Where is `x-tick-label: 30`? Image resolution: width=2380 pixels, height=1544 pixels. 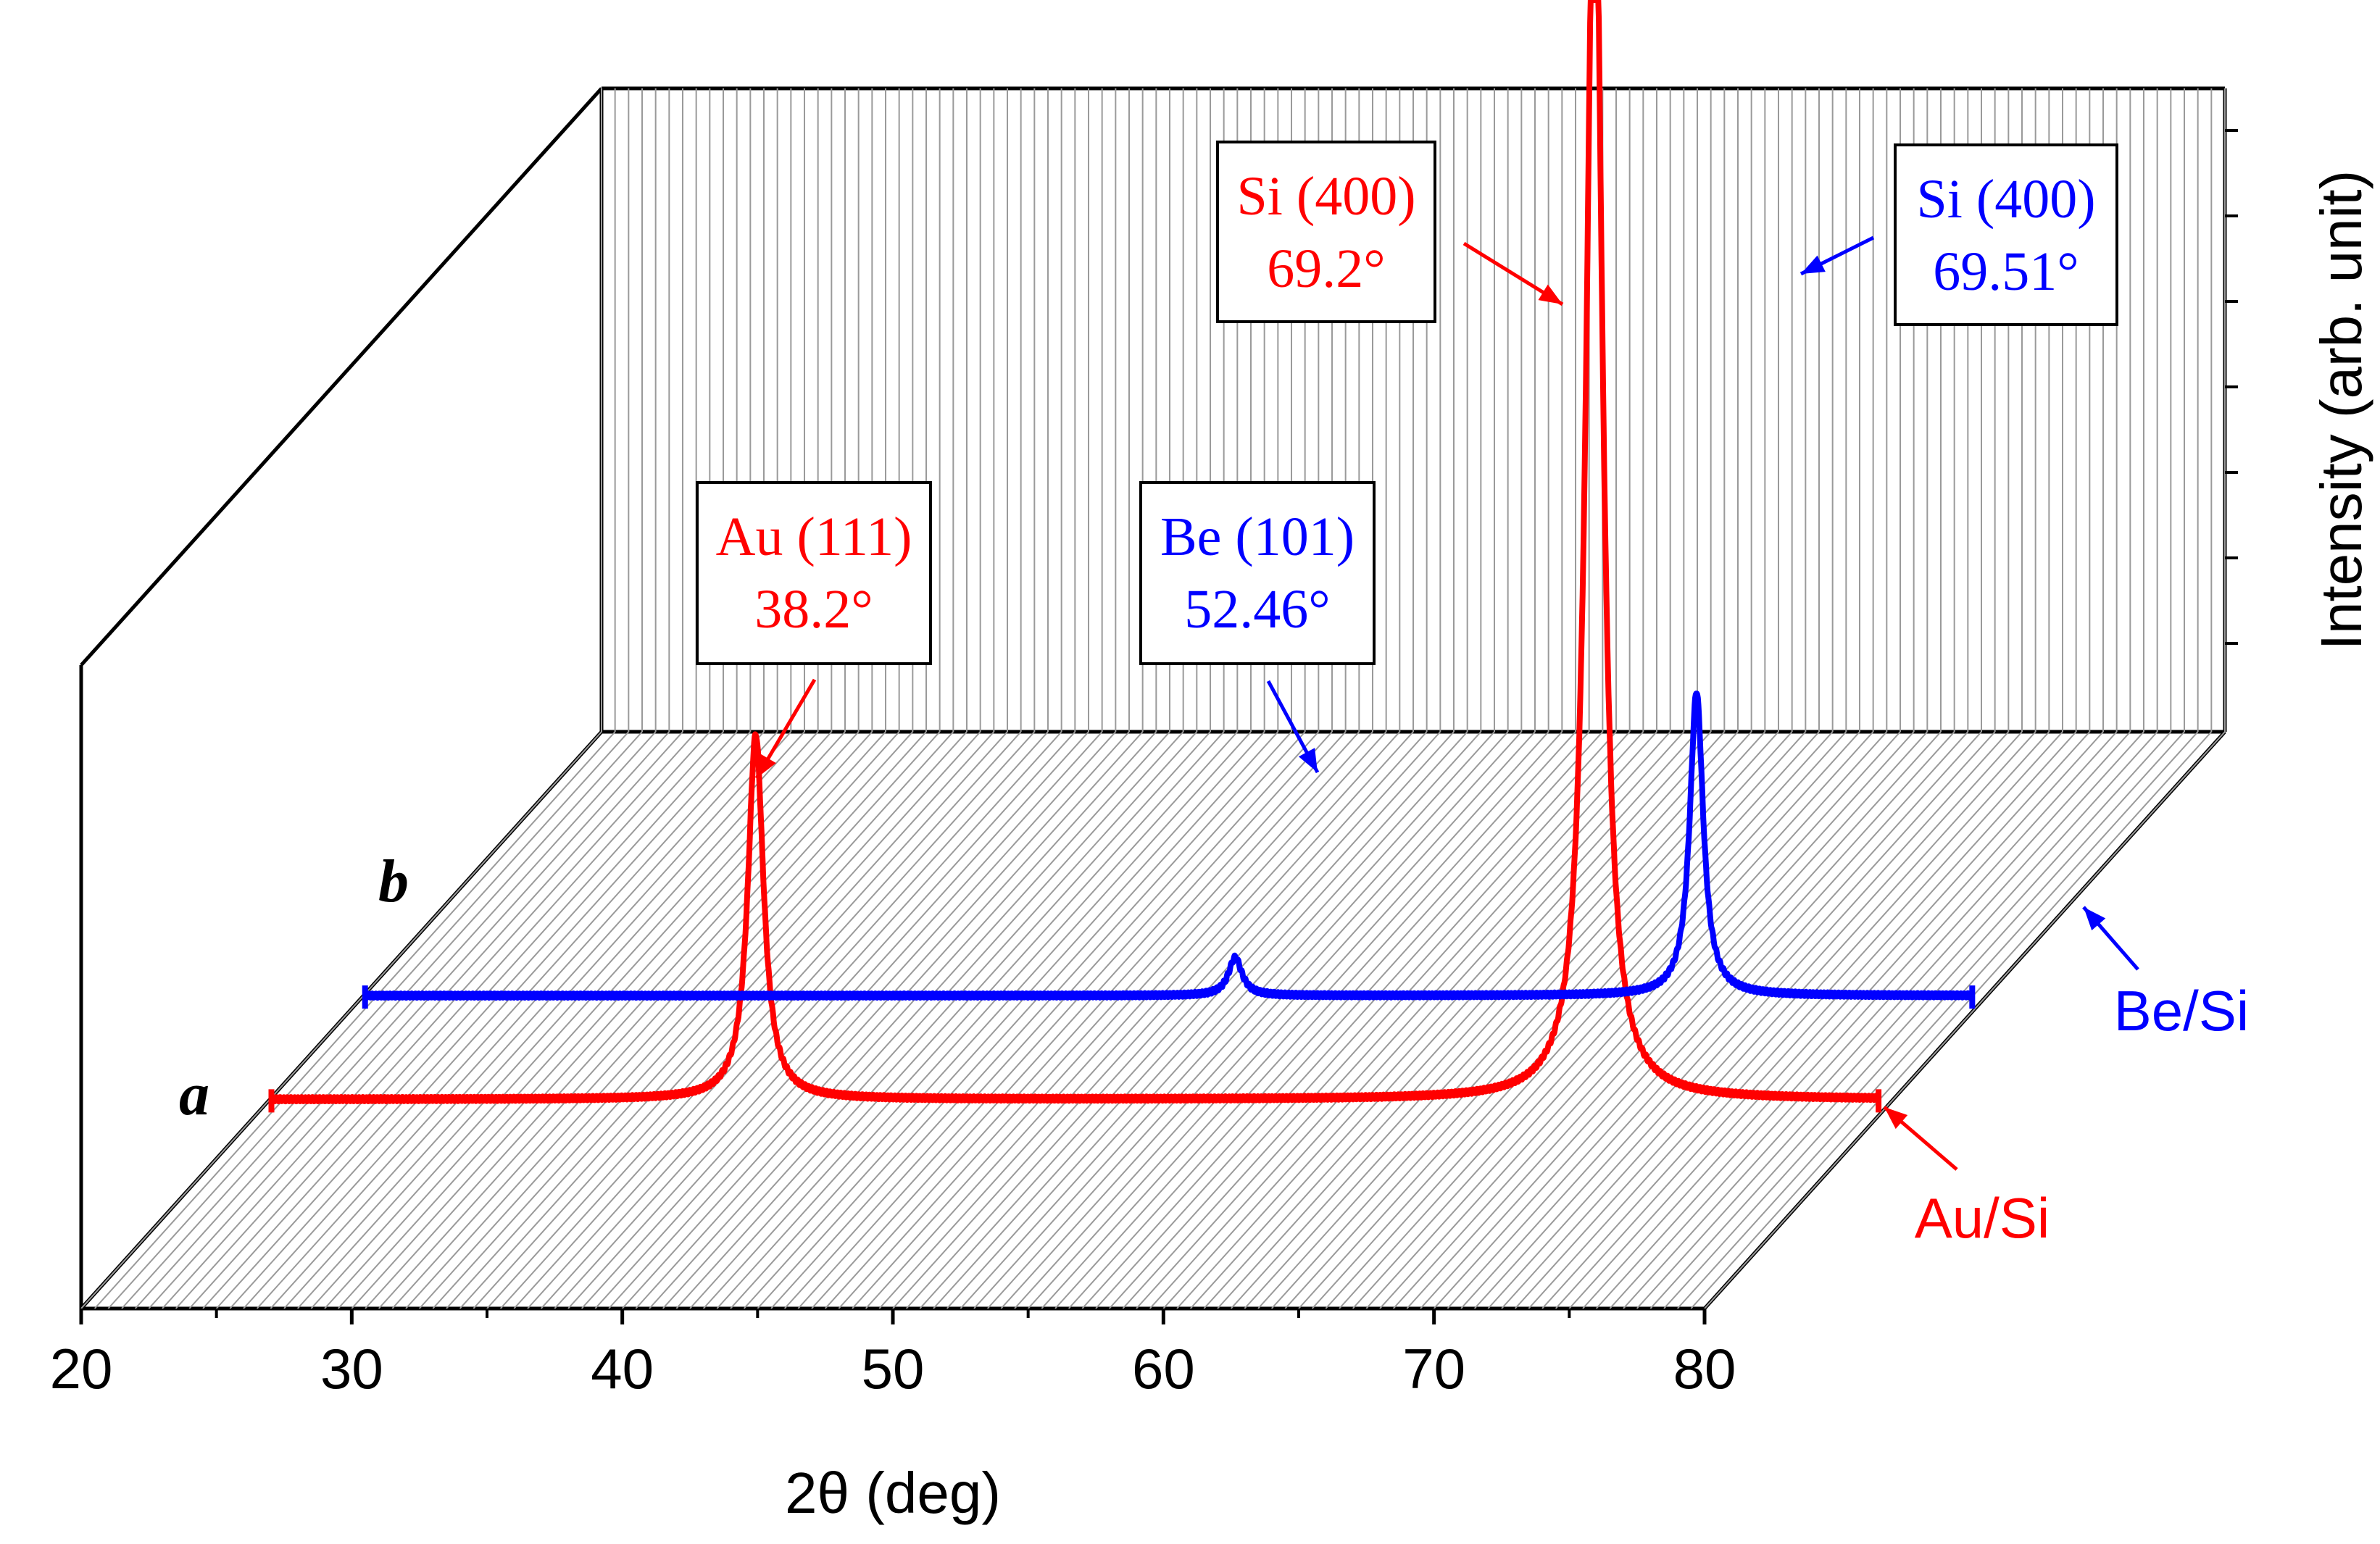
x-tick-label: 30 is located at coordinates (351, 1369).